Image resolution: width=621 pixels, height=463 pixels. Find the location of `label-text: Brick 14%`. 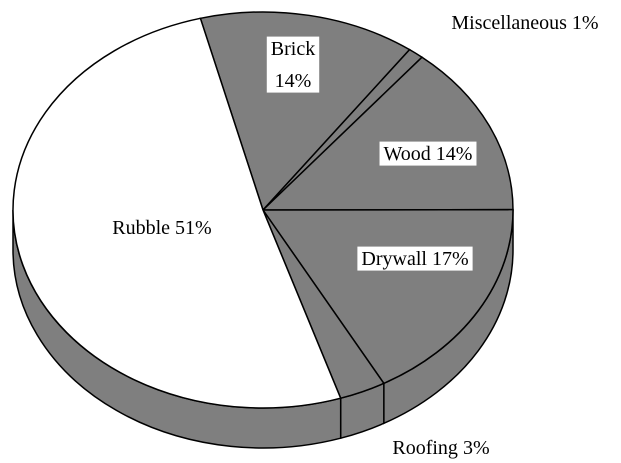

label-text: Brick 14% is located at coordinates (293, 65).